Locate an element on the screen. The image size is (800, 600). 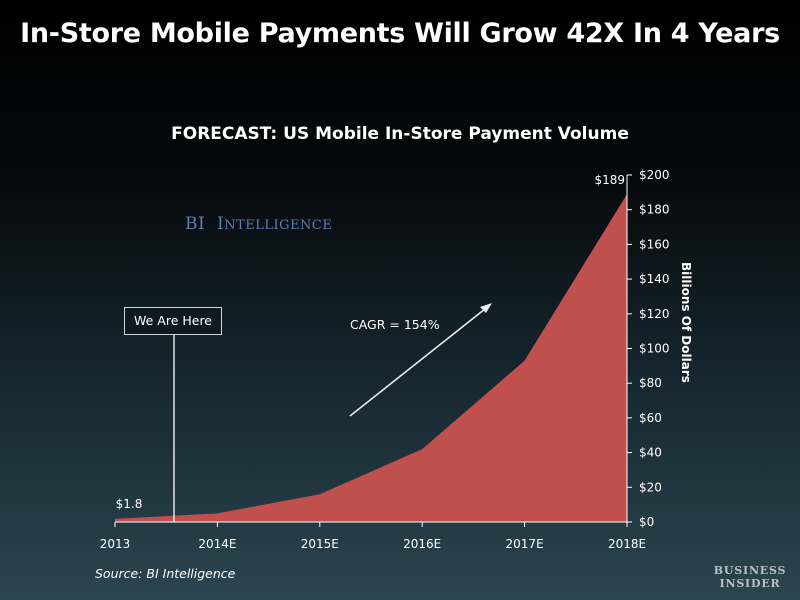
source-note: Source: BI Intelligence is located at coordinates (165, 573).